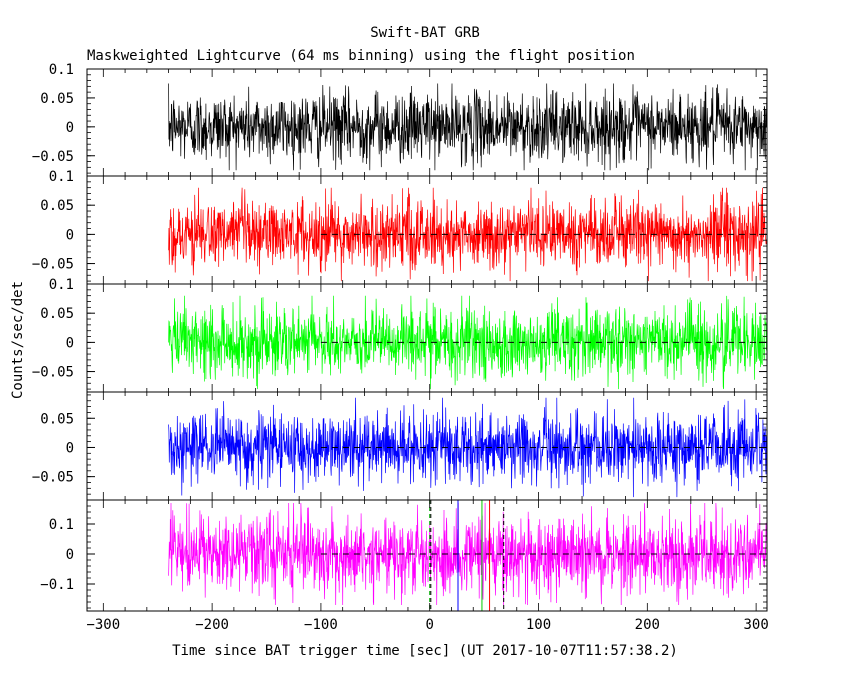  I want to click on x-tick-label: −300, so click(103, 625).